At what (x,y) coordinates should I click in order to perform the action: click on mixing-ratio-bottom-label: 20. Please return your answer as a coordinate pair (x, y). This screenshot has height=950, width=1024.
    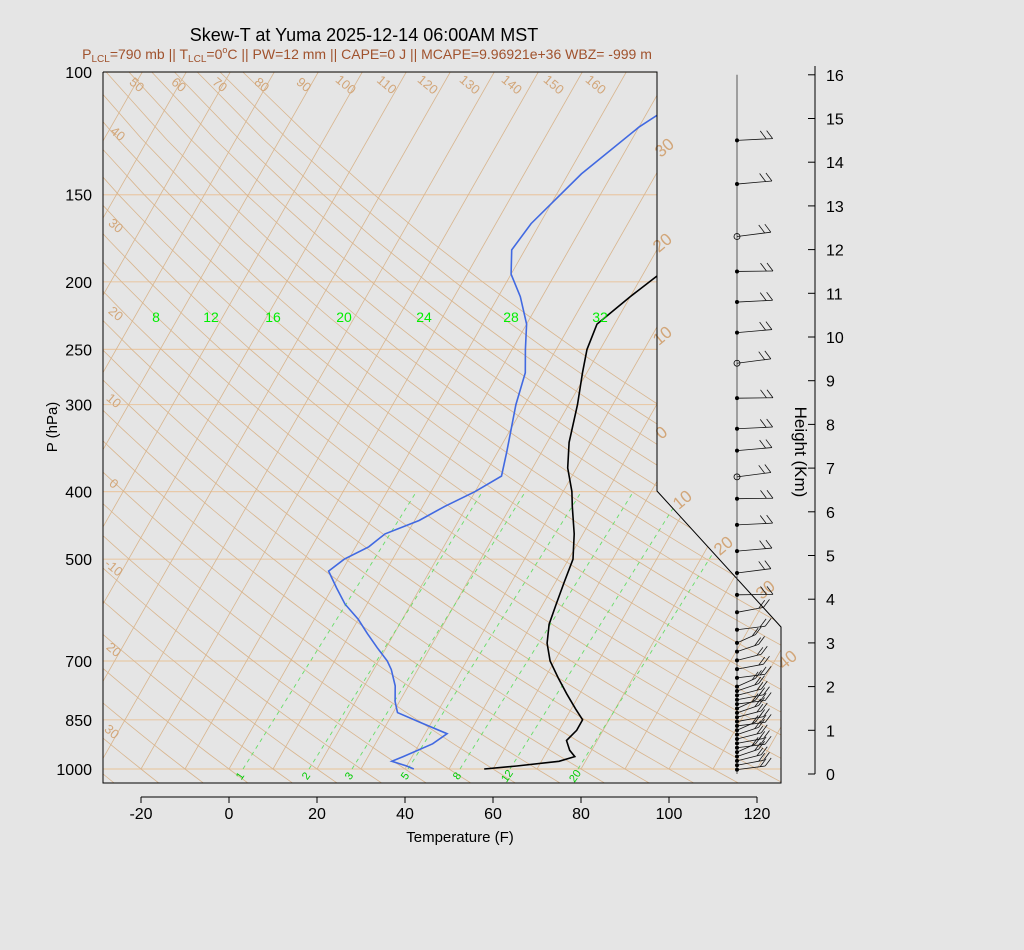
    Looking at the image, I should click on (575, 776).